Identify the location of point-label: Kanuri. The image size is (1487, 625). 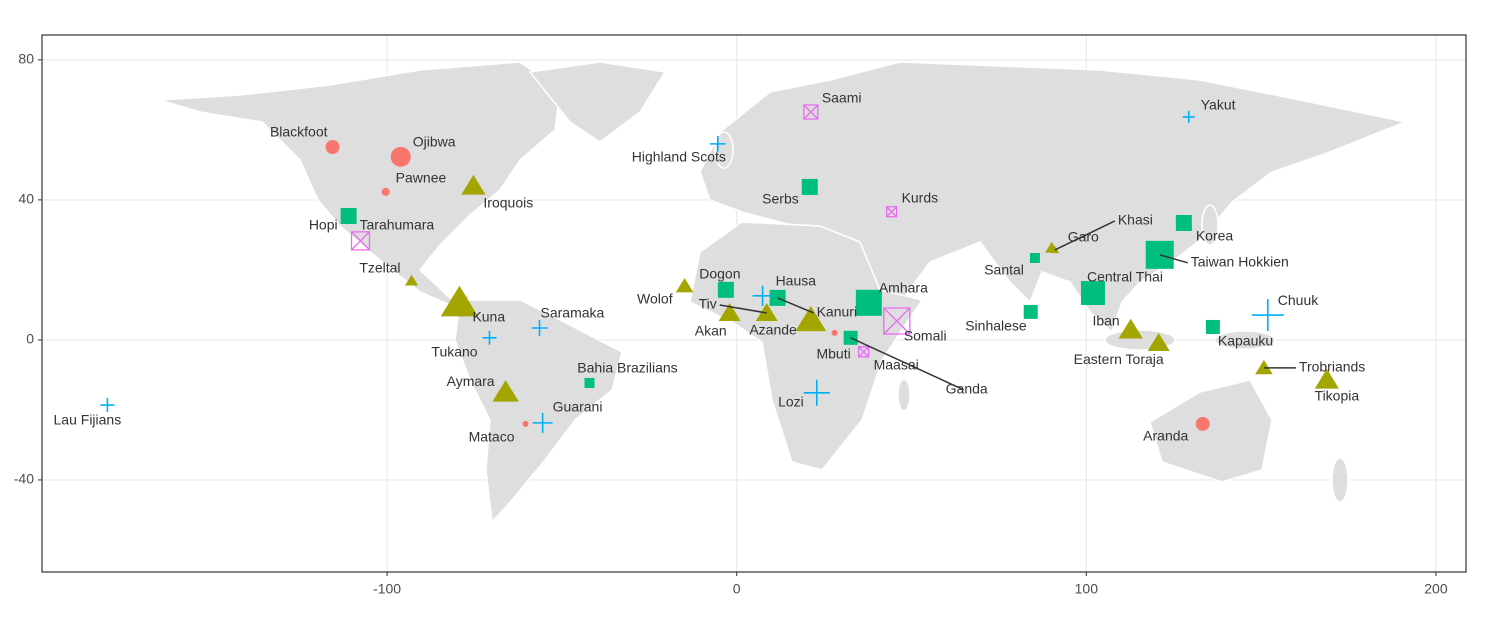
(837, 312).